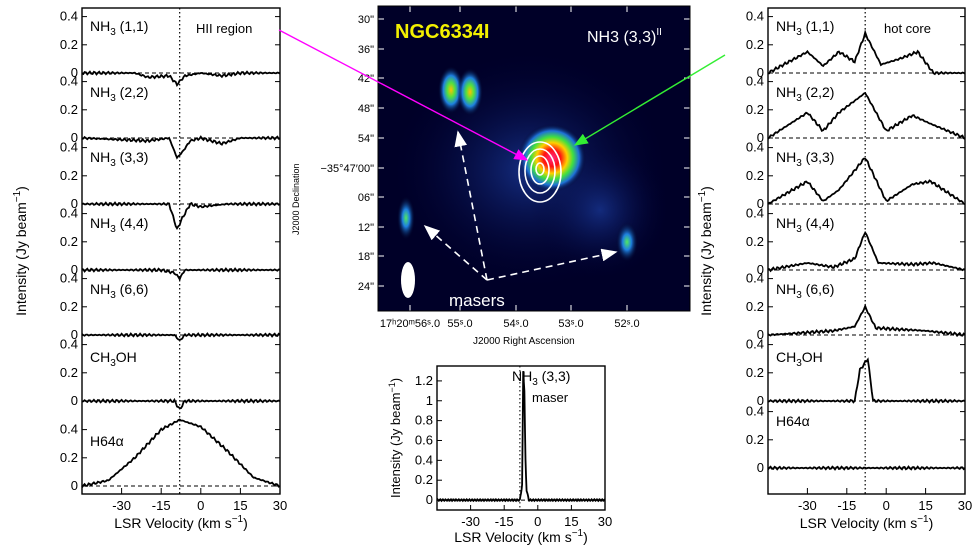 The image size is (975, 545). What do you see at coordinates (366, 20) in the screenshot?
I see `dec-tick-label: 30"` at bounding box center [366, 20].